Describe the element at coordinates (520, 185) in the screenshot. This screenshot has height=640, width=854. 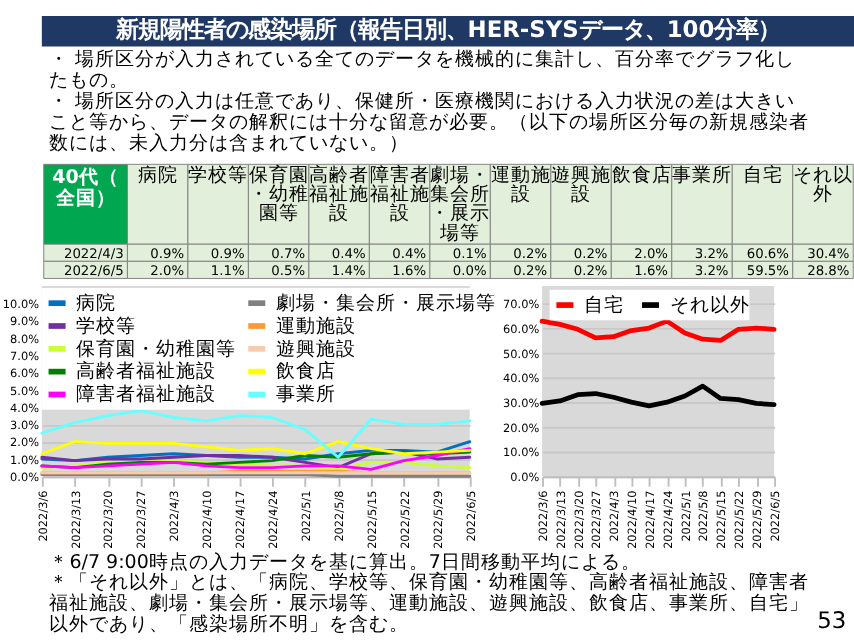
I see `category-label: 運動施設` at that location.